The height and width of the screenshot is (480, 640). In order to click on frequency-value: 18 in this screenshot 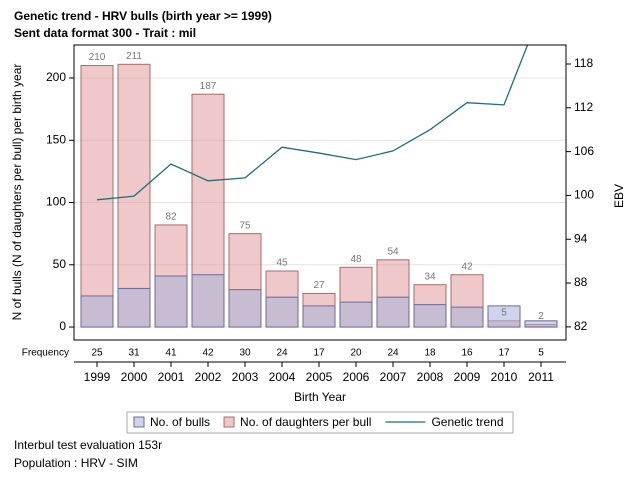, I will do `click(430, 353)`.